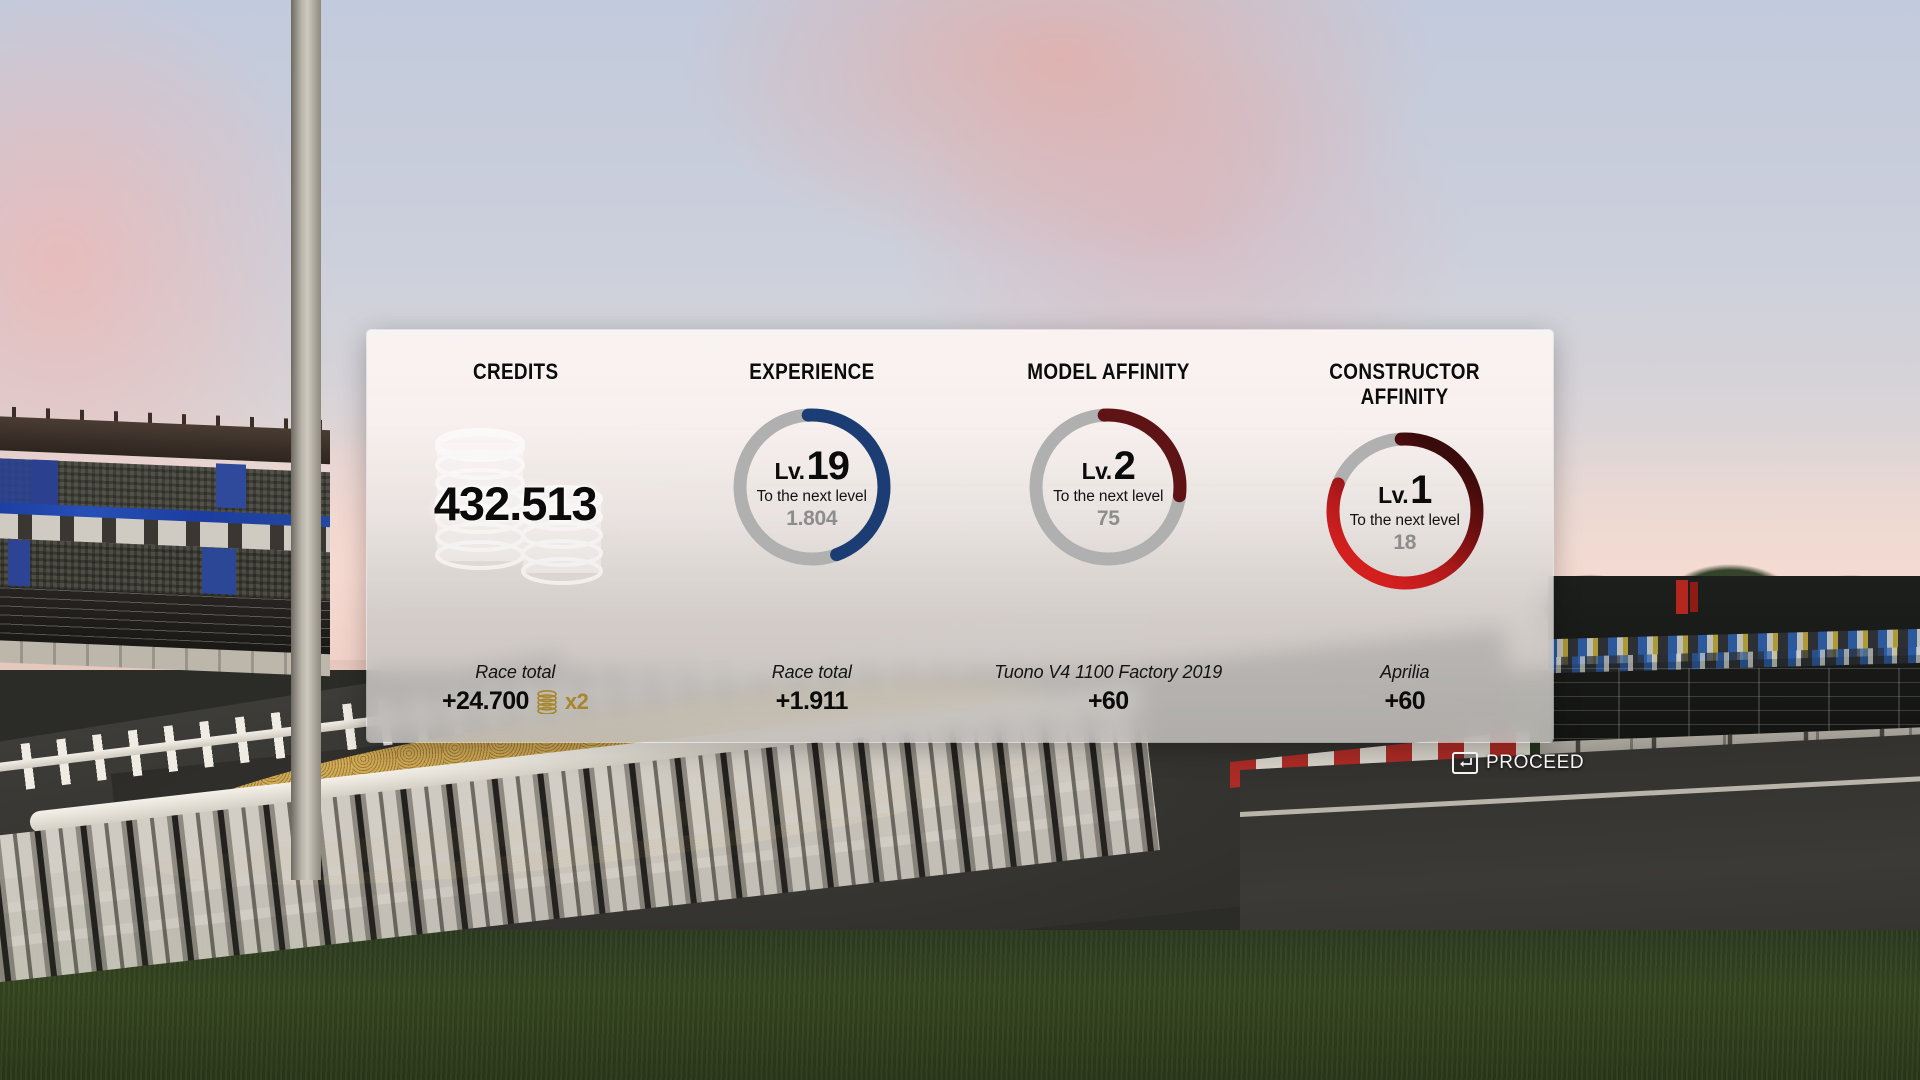 This screenshot has width=1920, height=1080. I want to click on footer-credits: Race total +24.700 x2, so click(515, 689).